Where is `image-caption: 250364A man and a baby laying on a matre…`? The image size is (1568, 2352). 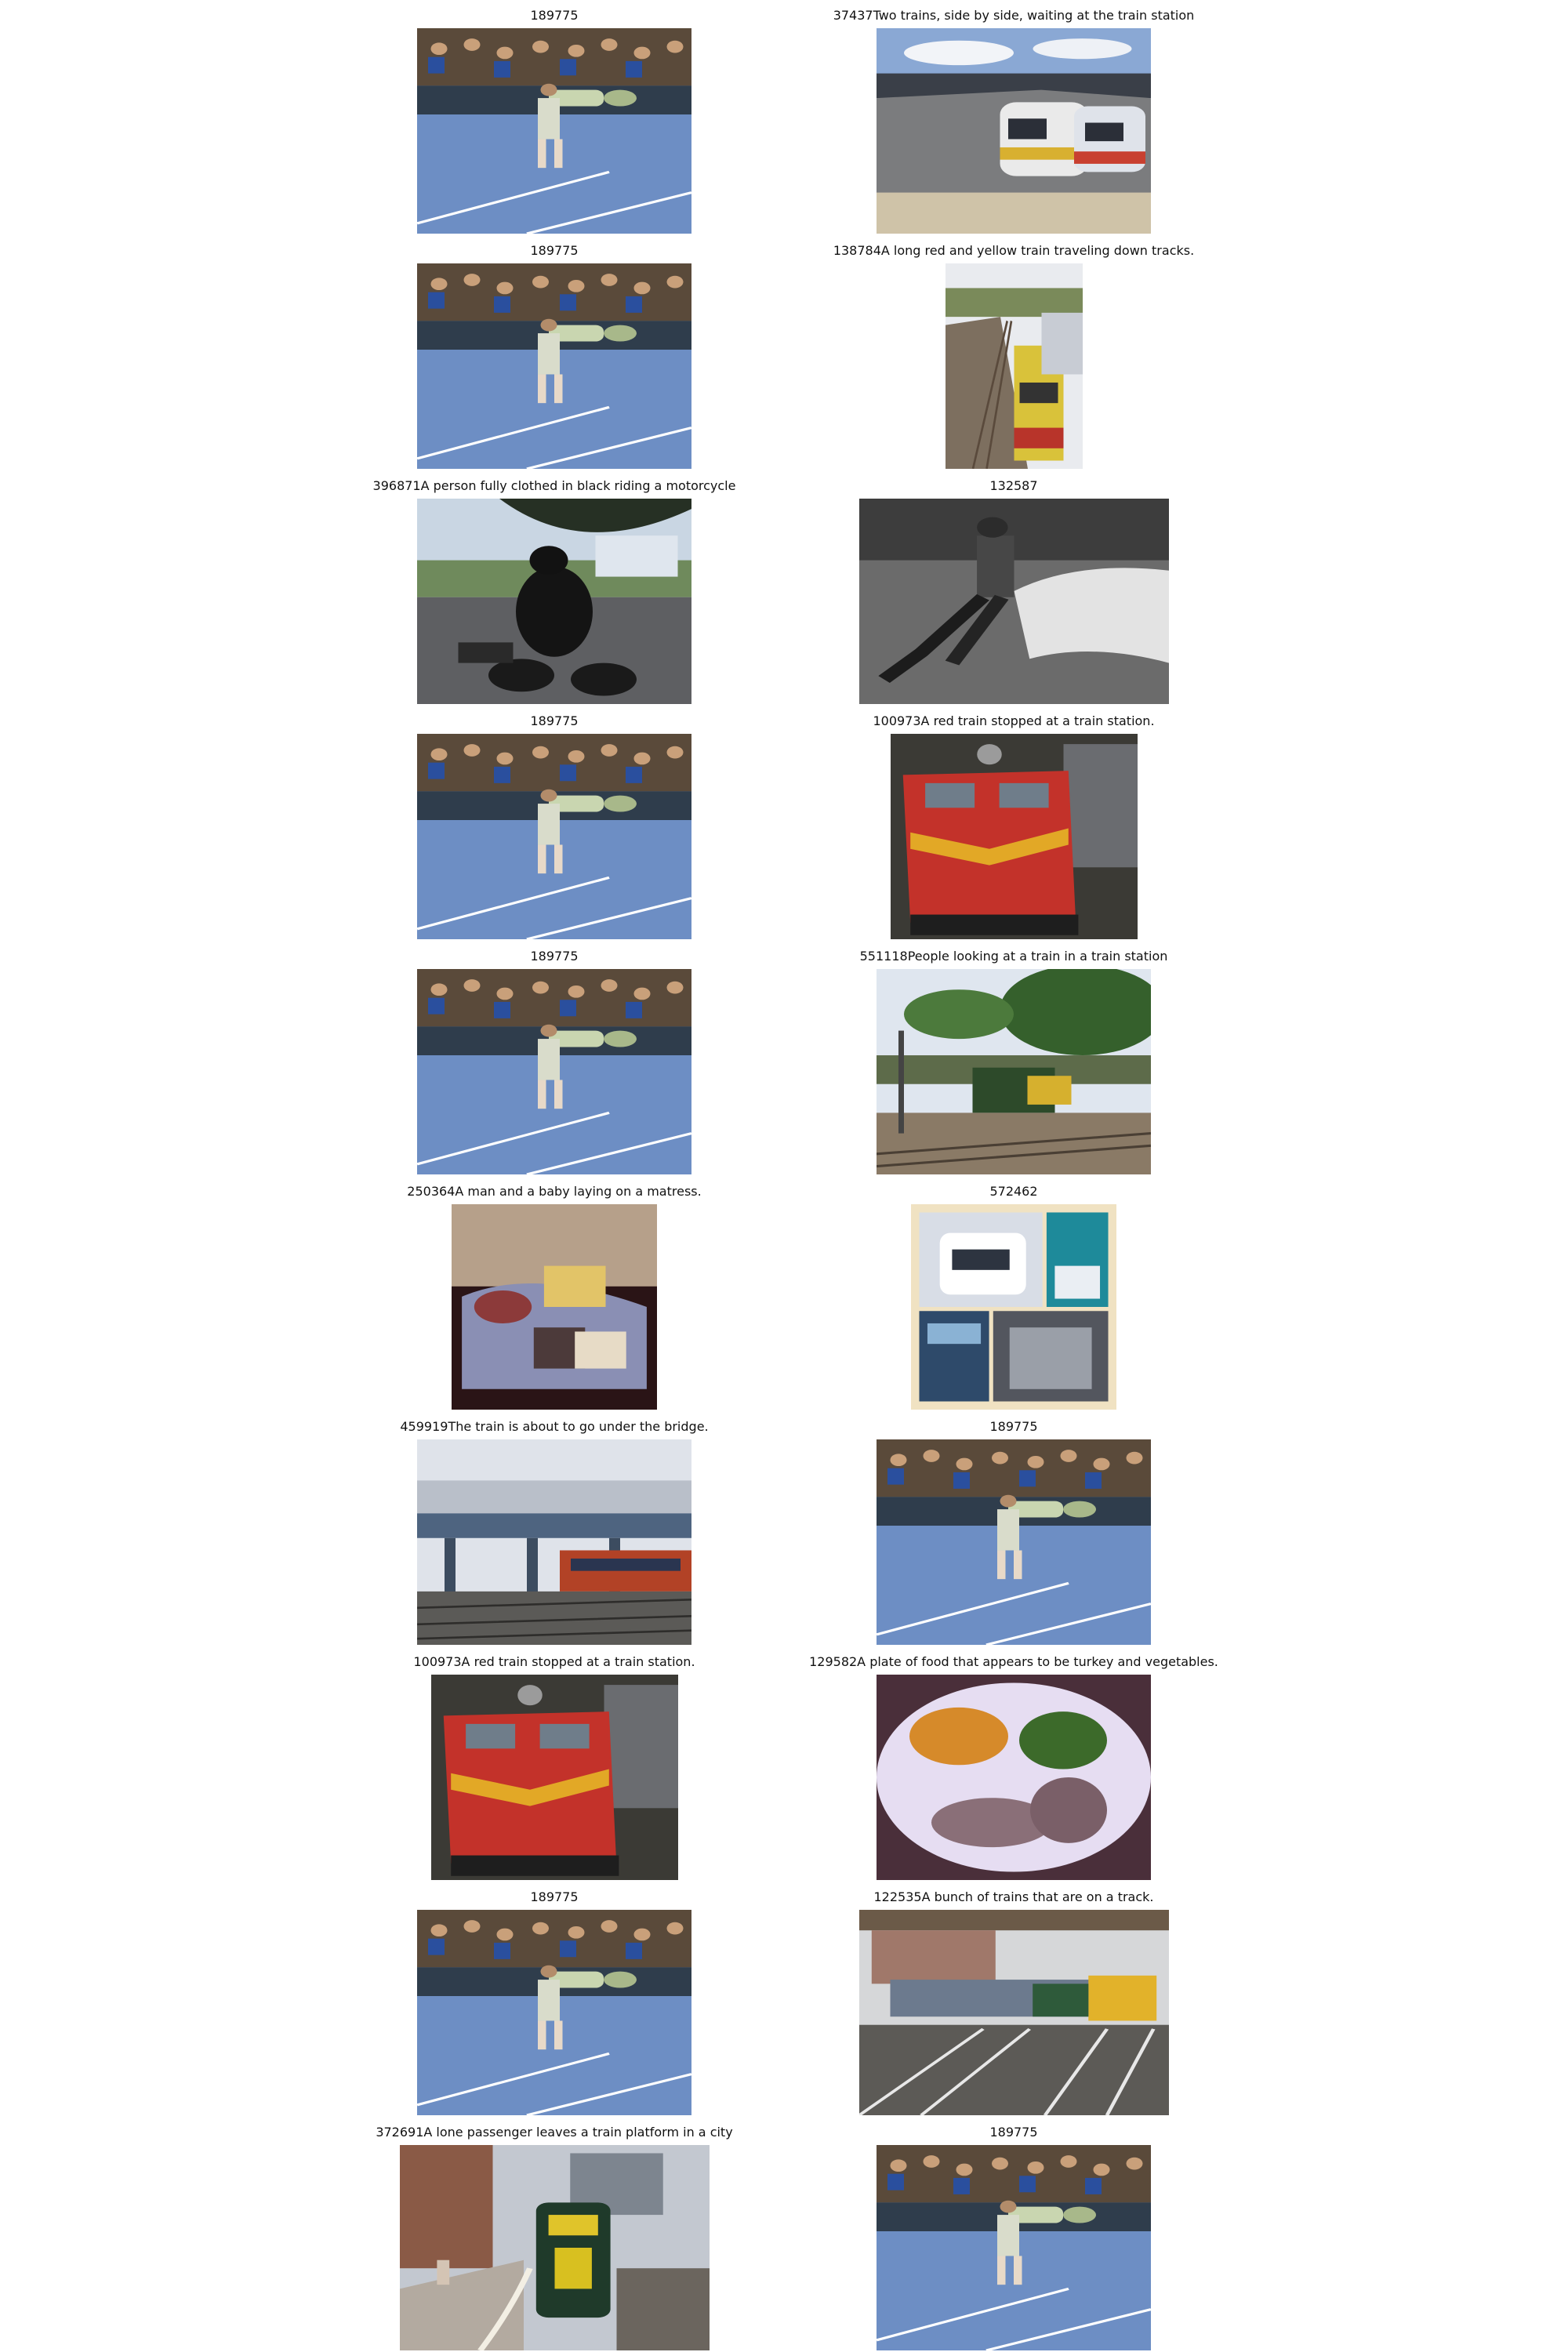
image-caption: 250364A man and a baby laying on a matre… is located at coordinates (554, 1191).